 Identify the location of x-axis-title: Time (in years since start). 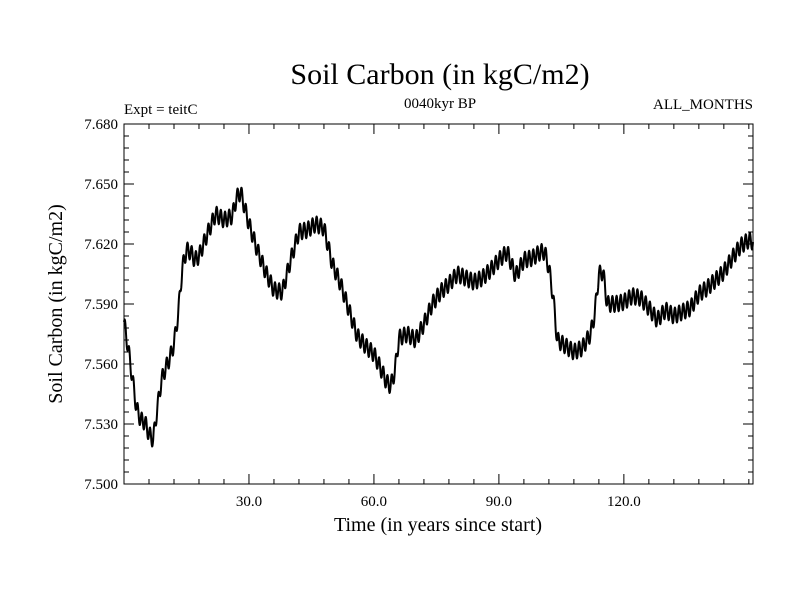
(438, 525).